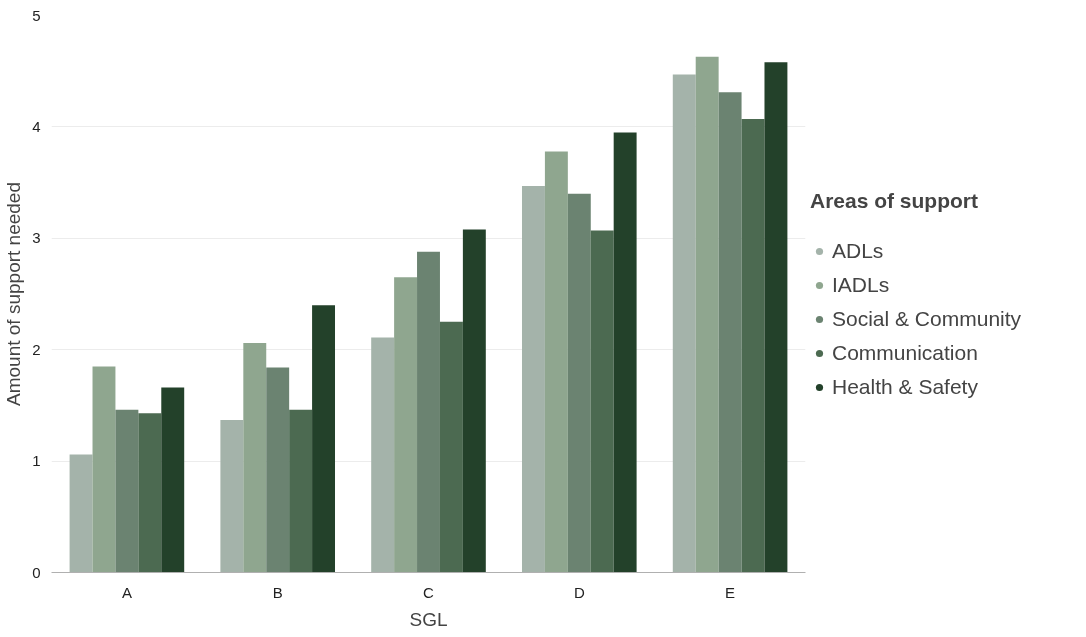 This screenshot has height=637, width=1086. I want to click on legend-title: Areas of support, so click(895, 200).